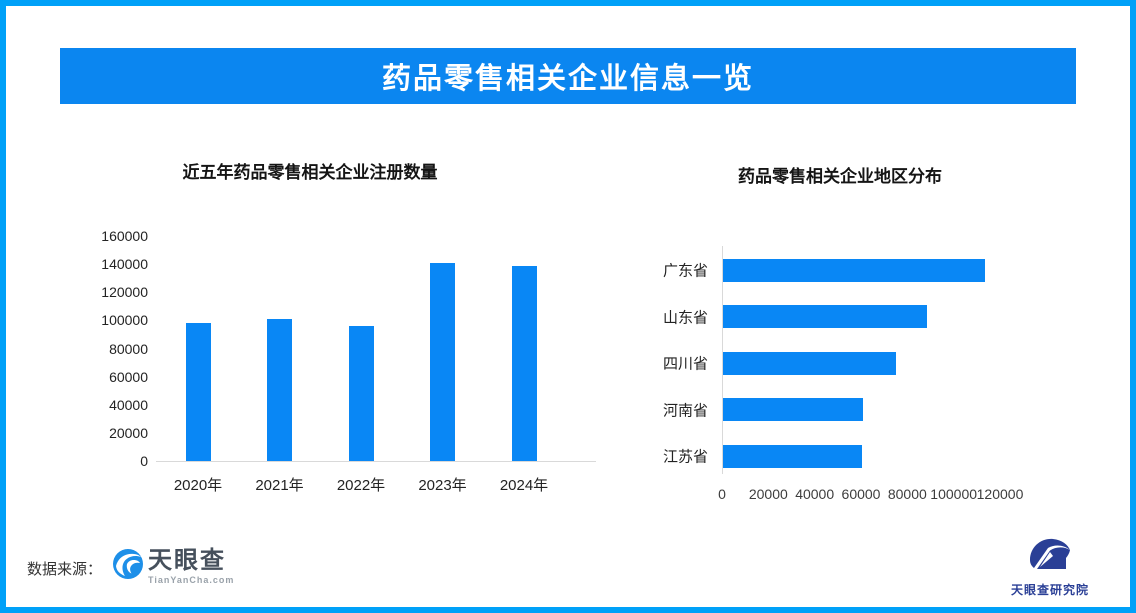  I want to click on research-institute-logo: 天眼查研究院, so click(1050, 566).